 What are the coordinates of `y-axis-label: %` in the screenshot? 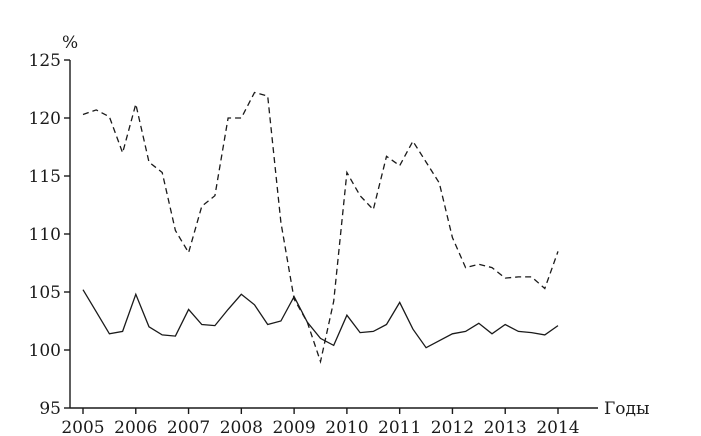 It's located at (70, 43).